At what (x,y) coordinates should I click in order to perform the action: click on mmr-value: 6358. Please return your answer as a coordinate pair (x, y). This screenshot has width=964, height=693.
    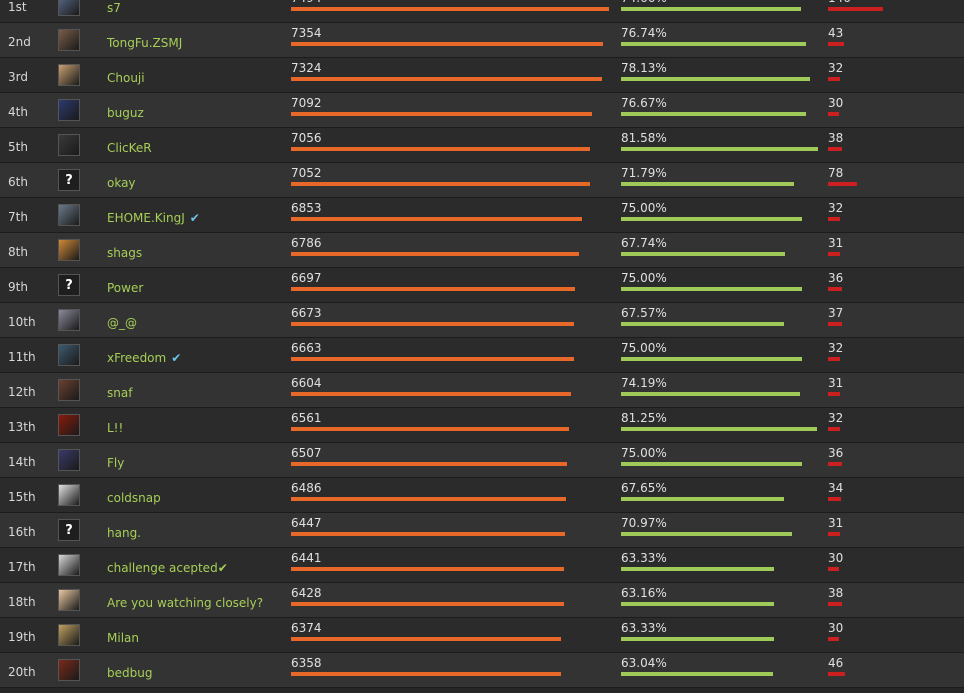
    Looking at the image, I should click on (306, 663).